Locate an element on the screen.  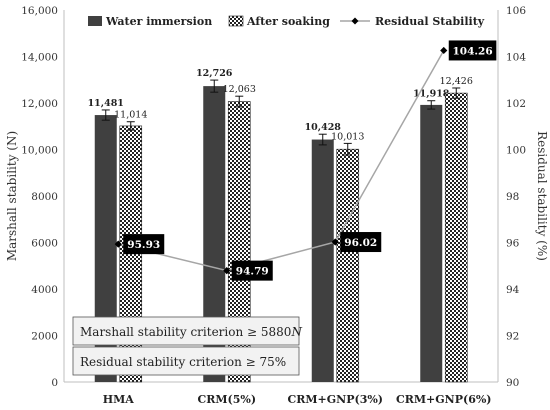
marshall-criterion-text: Marshall stability criterion ≥ 5880N is located at coordinates (191, 332).